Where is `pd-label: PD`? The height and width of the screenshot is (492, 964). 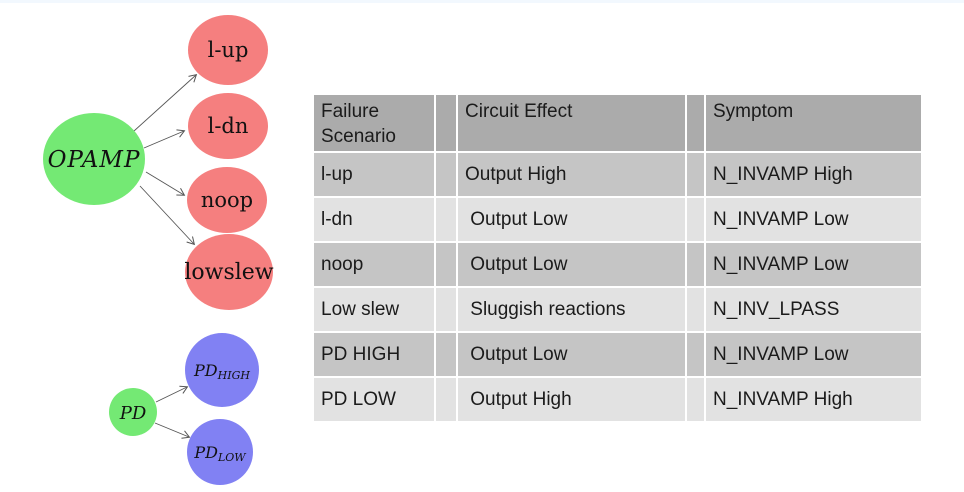
pd-label: PD is located at coordinates (133, 413).